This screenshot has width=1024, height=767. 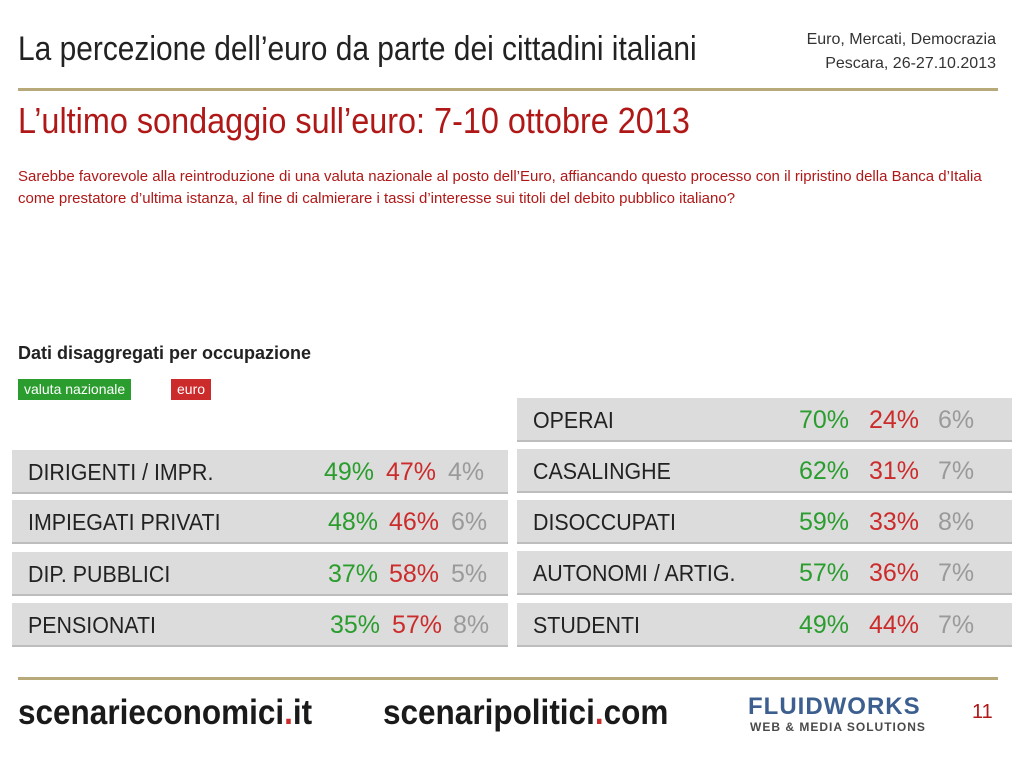 I want to click on event-place-date: Pescara, 26-27.10.2013, so click(x=910, y=63).